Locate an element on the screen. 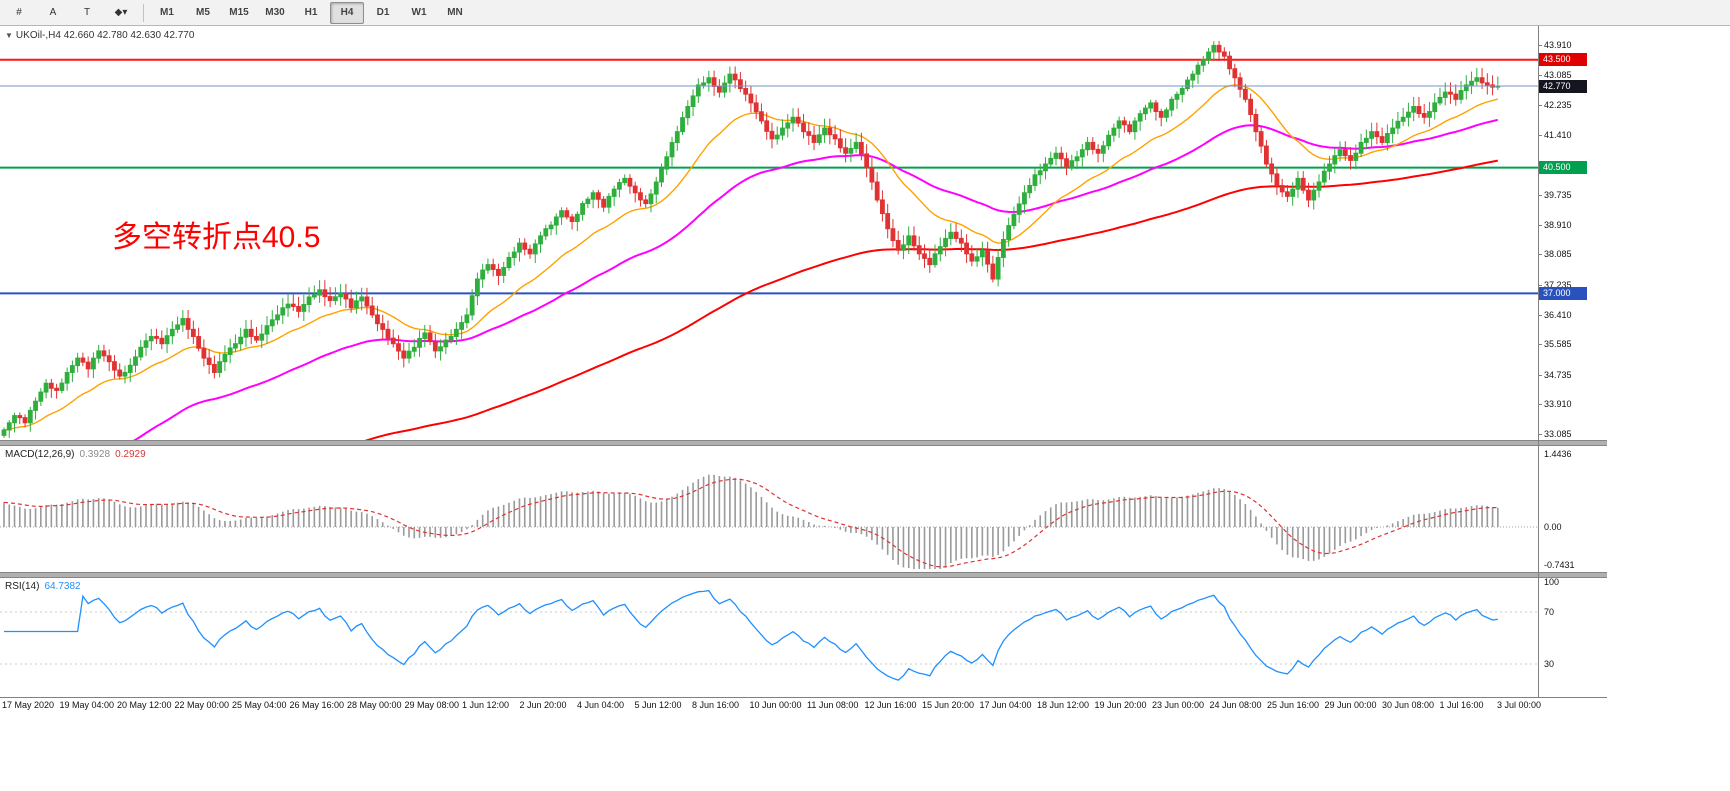 Image resolution: width=1730 pixels, height=791 pixels. time-axis-label: 17 May 2020 is located at coordinates (28, 705).